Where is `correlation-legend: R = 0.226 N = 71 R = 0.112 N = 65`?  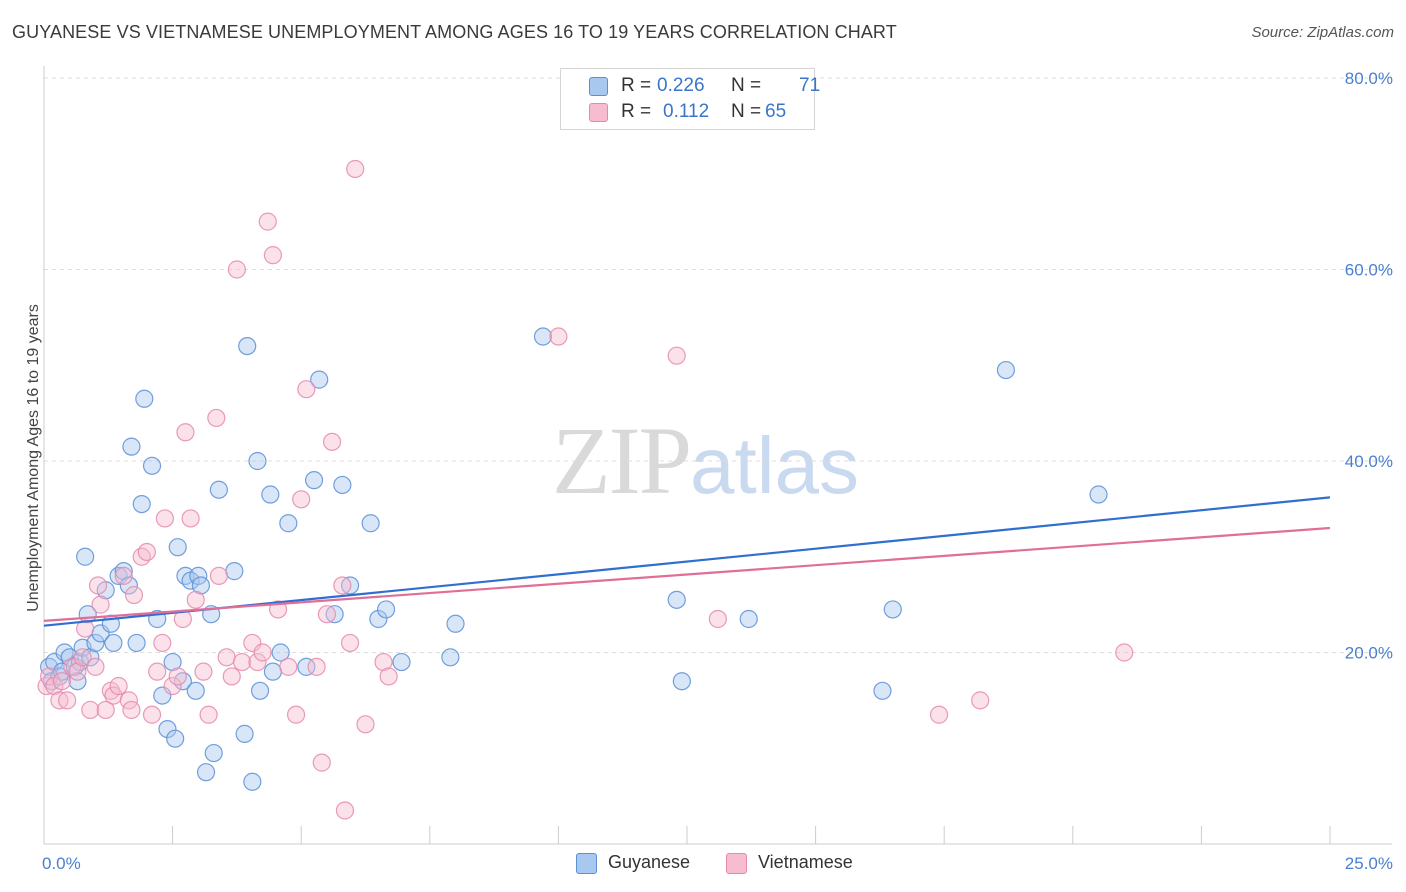 correlation-legend: R = 0.226 N = 71 R = 0.112 N = 65 is located at coordinates (690, 99).